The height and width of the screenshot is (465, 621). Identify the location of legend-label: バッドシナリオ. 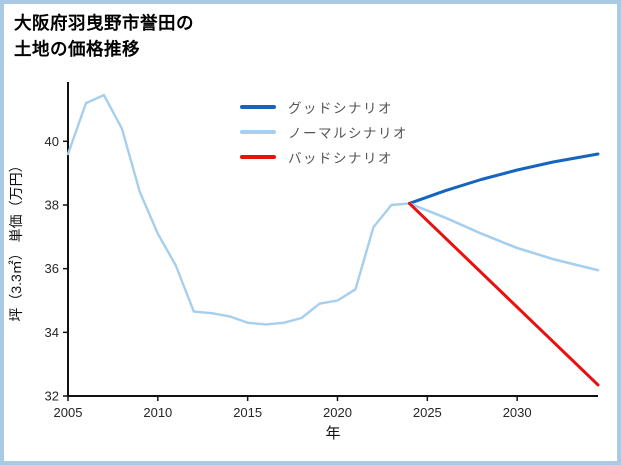
(340, 158).